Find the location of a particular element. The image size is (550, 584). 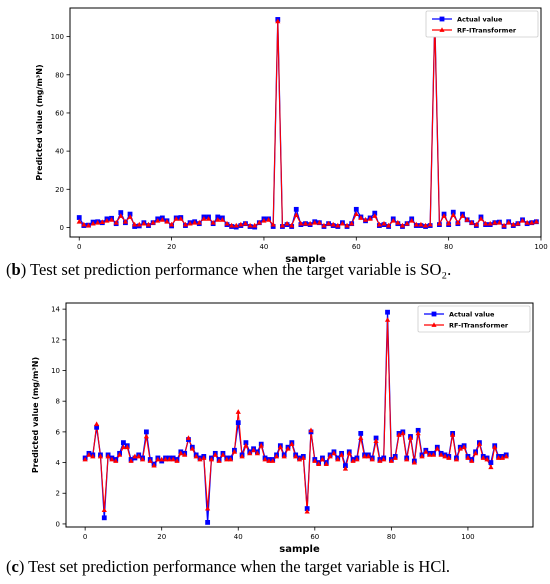

caption-letter: c is located at coordinates (15, 566).